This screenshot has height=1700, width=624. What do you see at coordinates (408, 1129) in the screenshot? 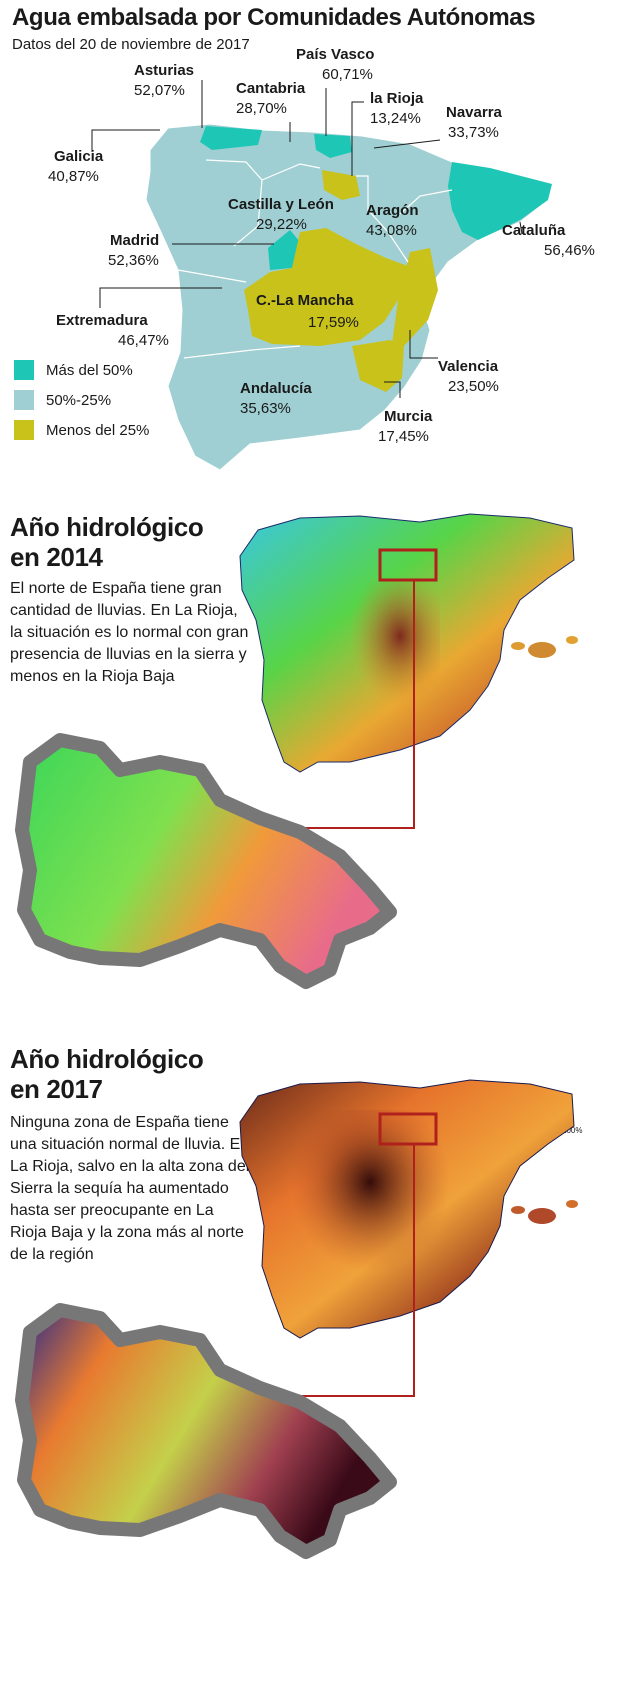
I see `la-rioja-2017-highlight` at bounding box center [408, 1129].